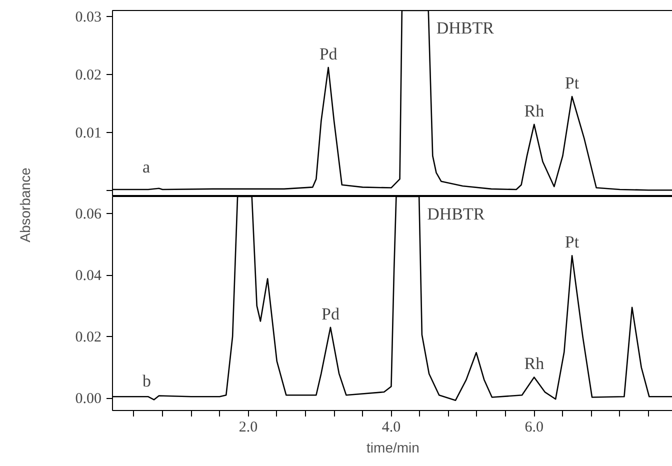 This screenshot has width=672, height=466. I want to click on y-tick-label: 0.03, so click(88, 17).